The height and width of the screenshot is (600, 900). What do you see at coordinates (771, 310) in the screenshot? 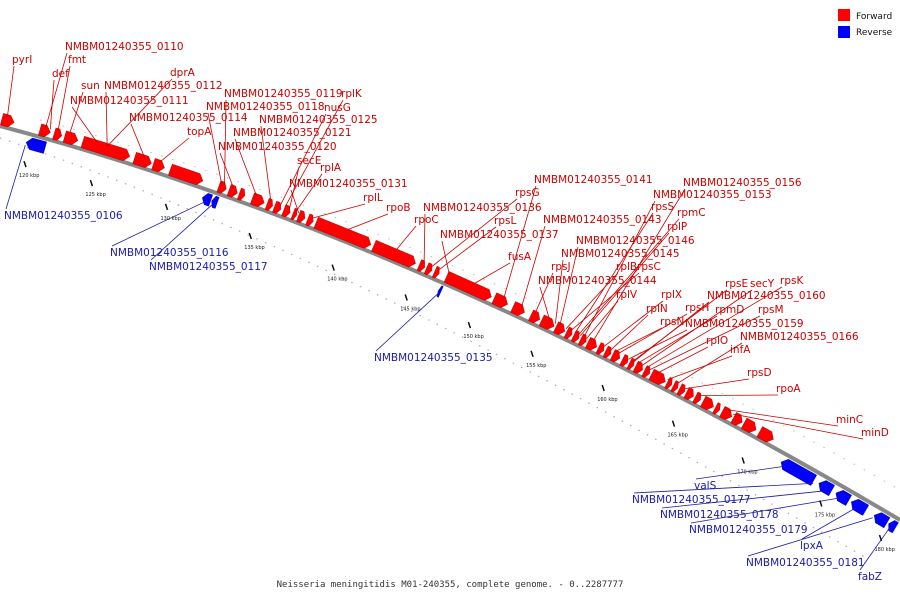
I see `gene-label-rpsm: rpsM` at bounding box center [771, 310].